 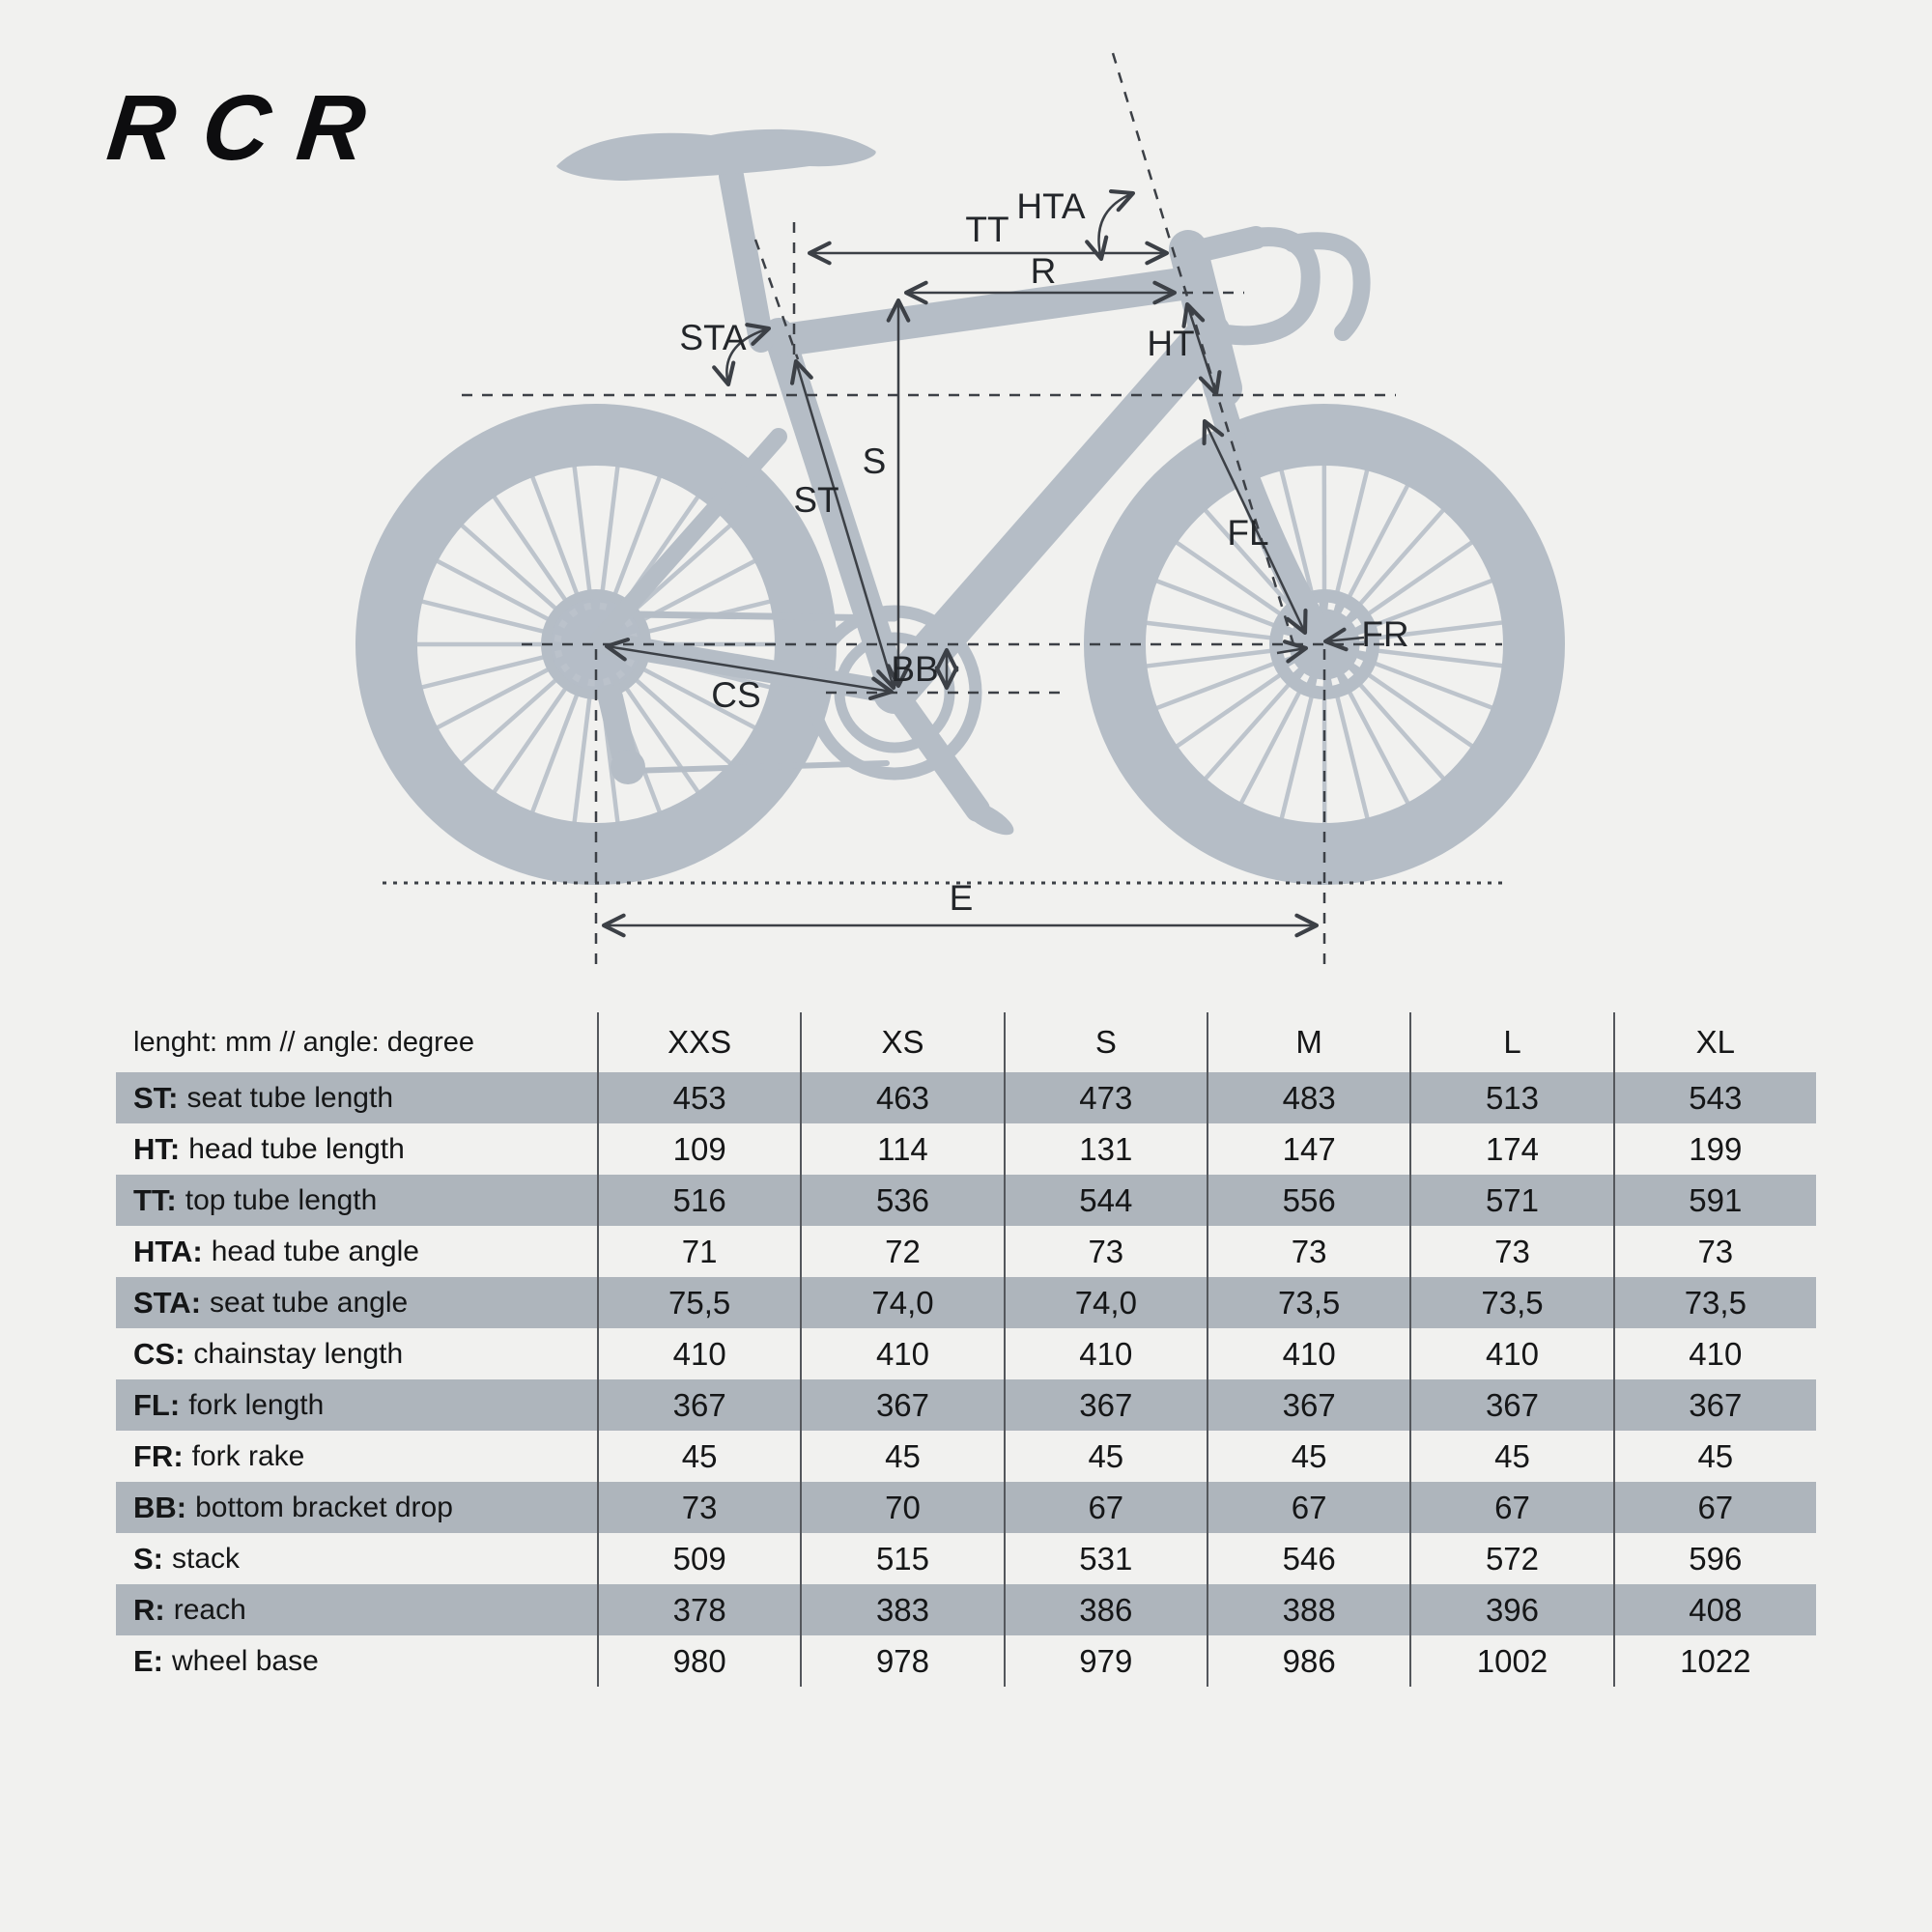 What do you see at coordinates (698, 1042) in the screenshot?
I see `size-column-header: XXS` at bounding box center [698, 1042].